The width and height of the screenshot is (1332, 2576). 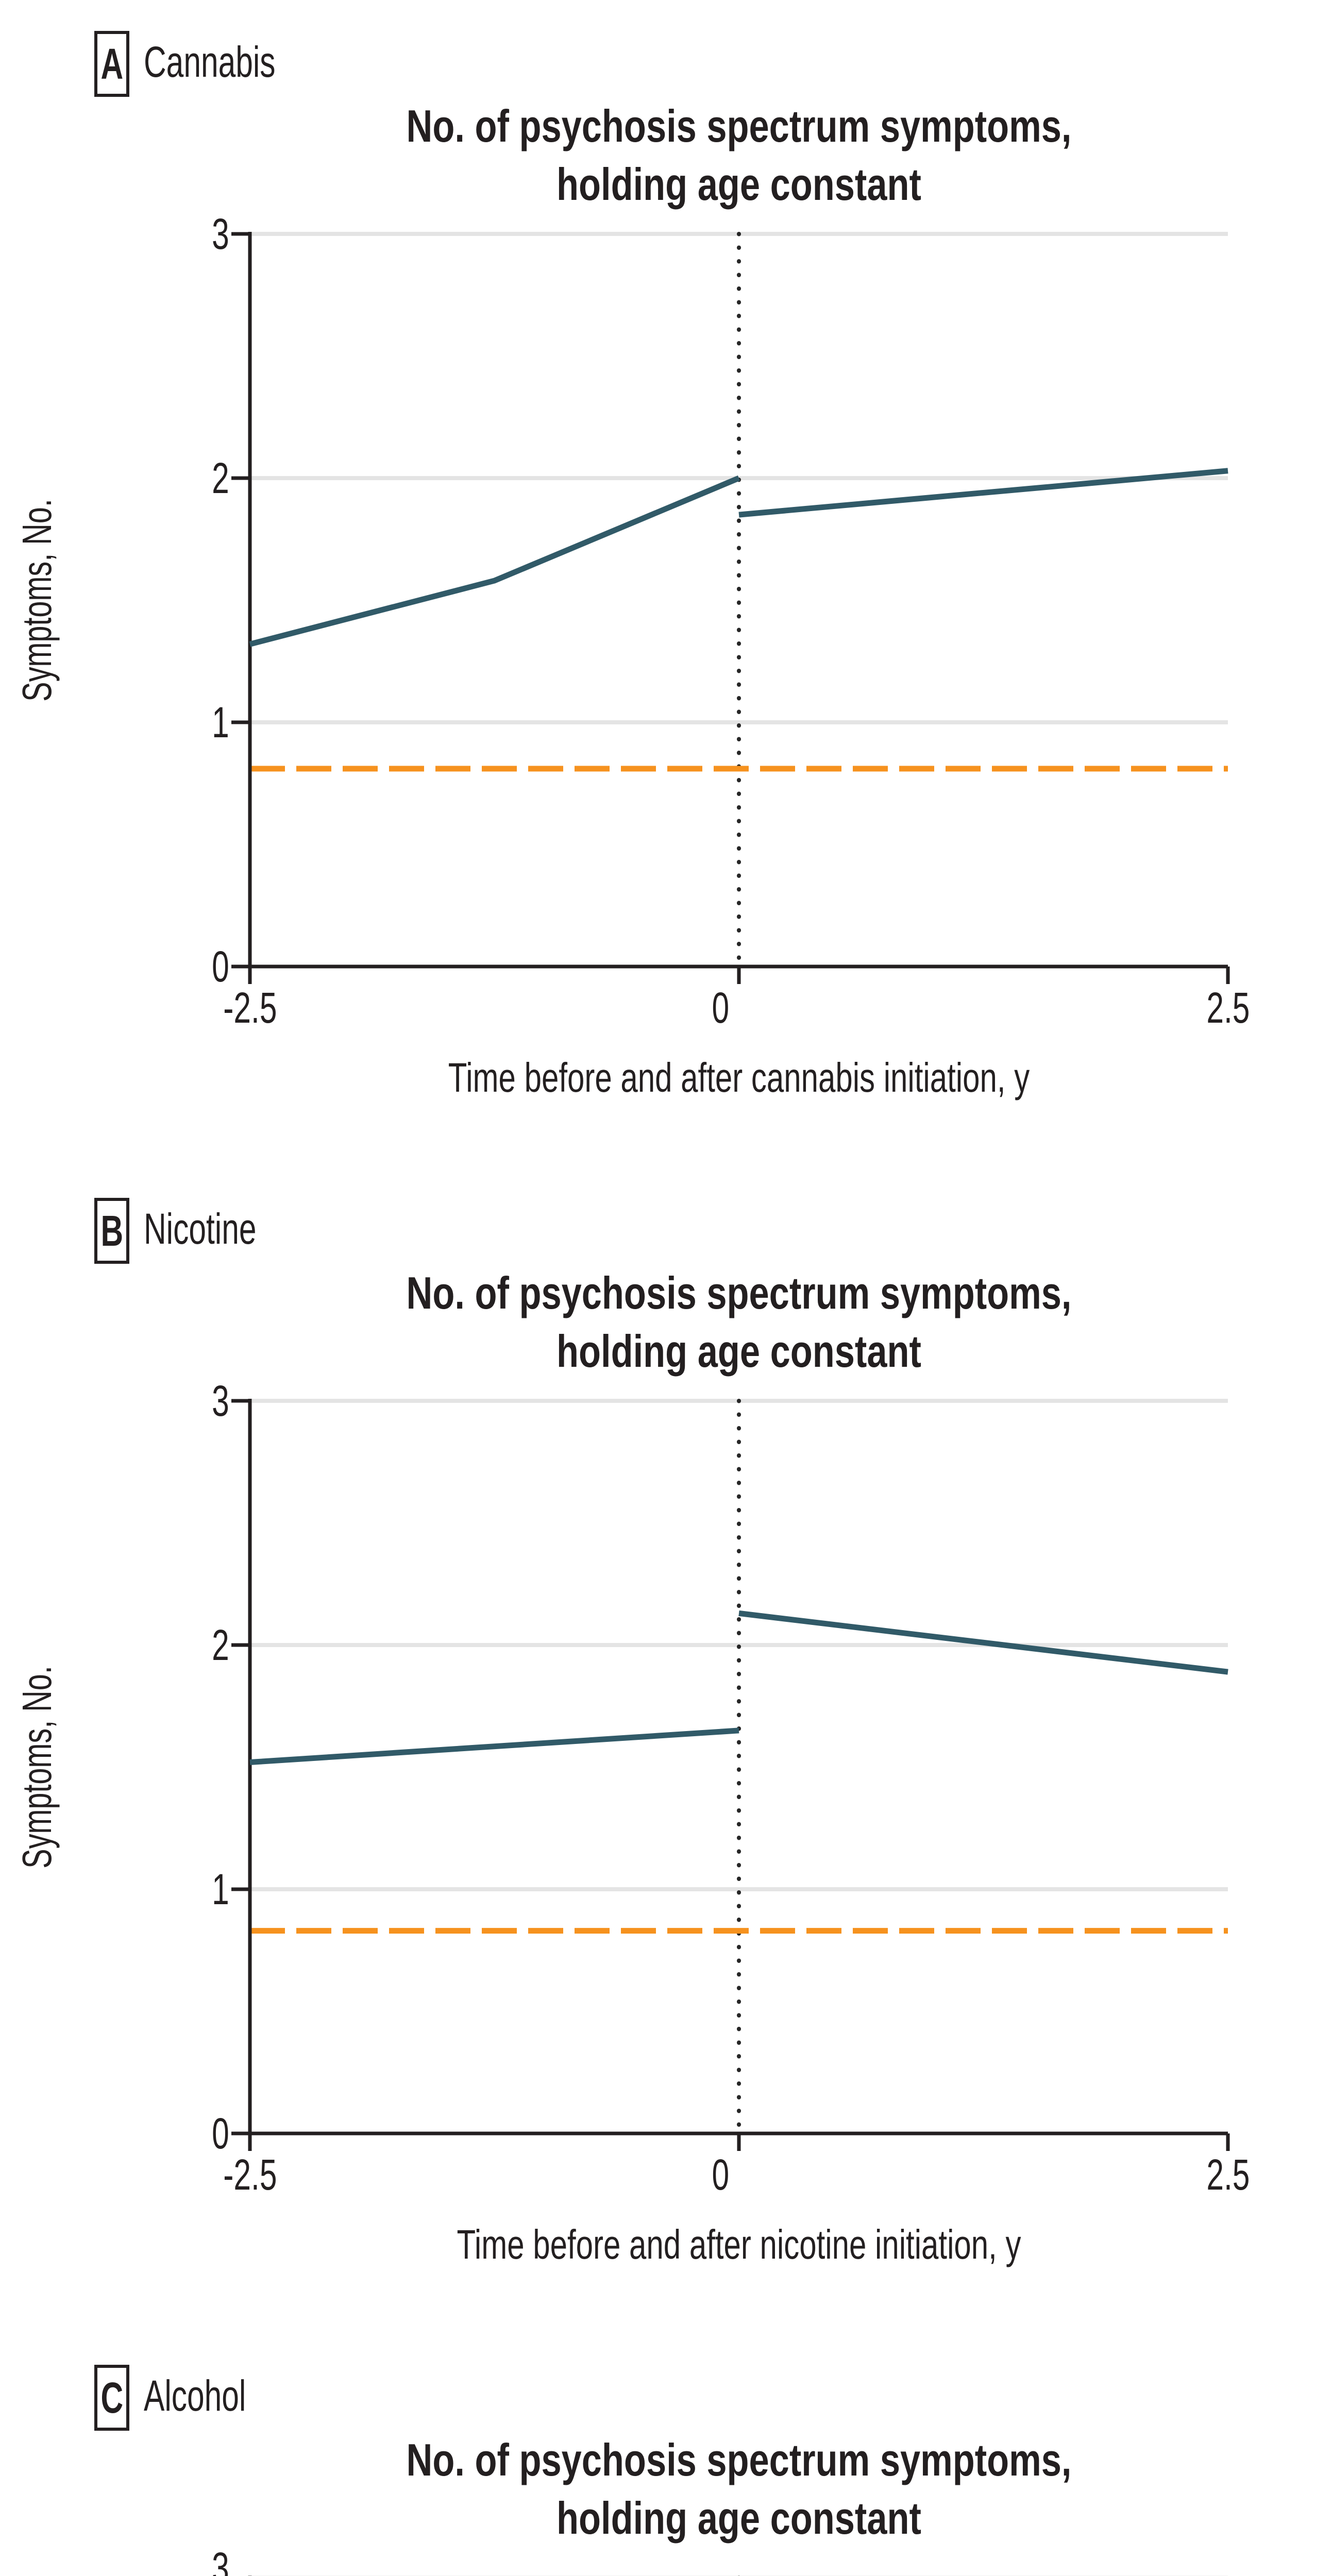 I want to click on panel-b-letter-box: B, so click(x=111, y=1231).